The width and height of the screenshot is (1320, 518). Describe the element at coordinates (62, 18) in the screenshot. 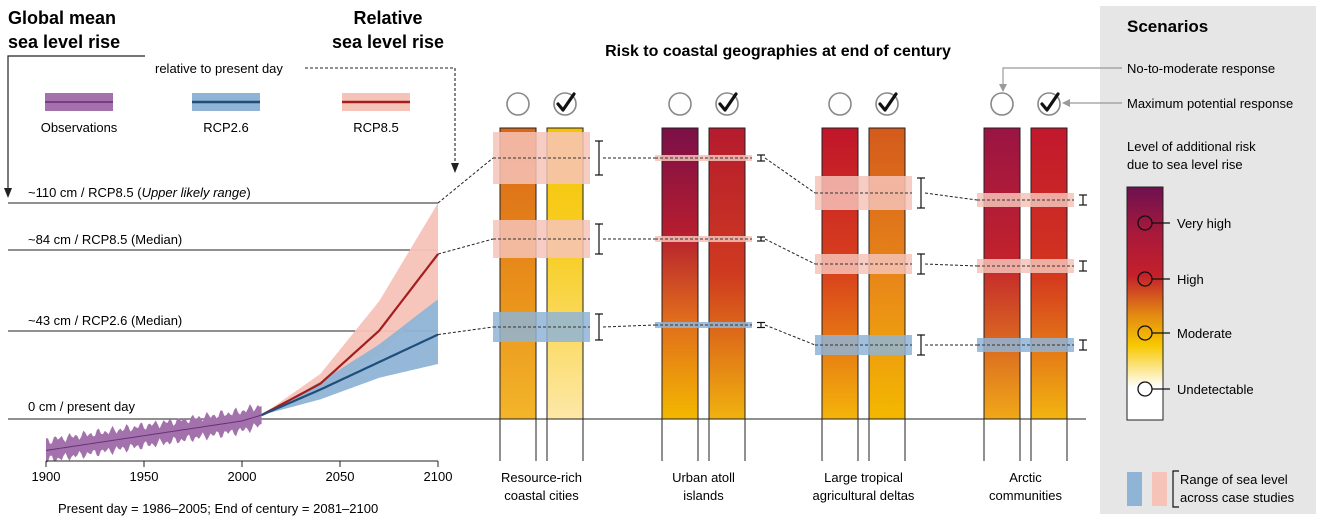

I see `global-mean-title-1: Global mean` at that location.